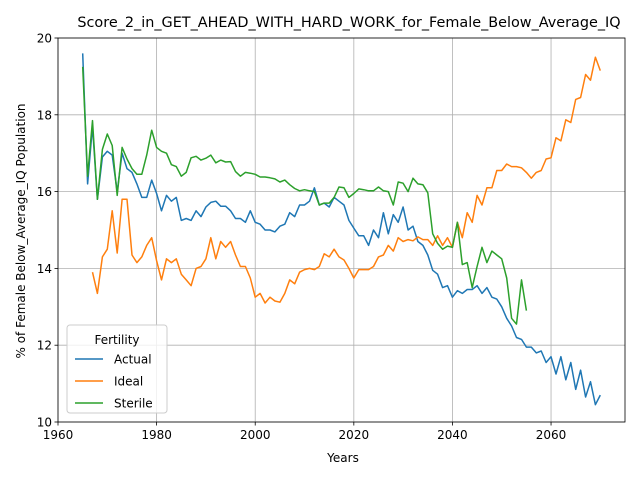  What do you see at coordinates (44, 39) in the screenshot?
I see `y-tick-label: 20` at bounding box center [44, 39].